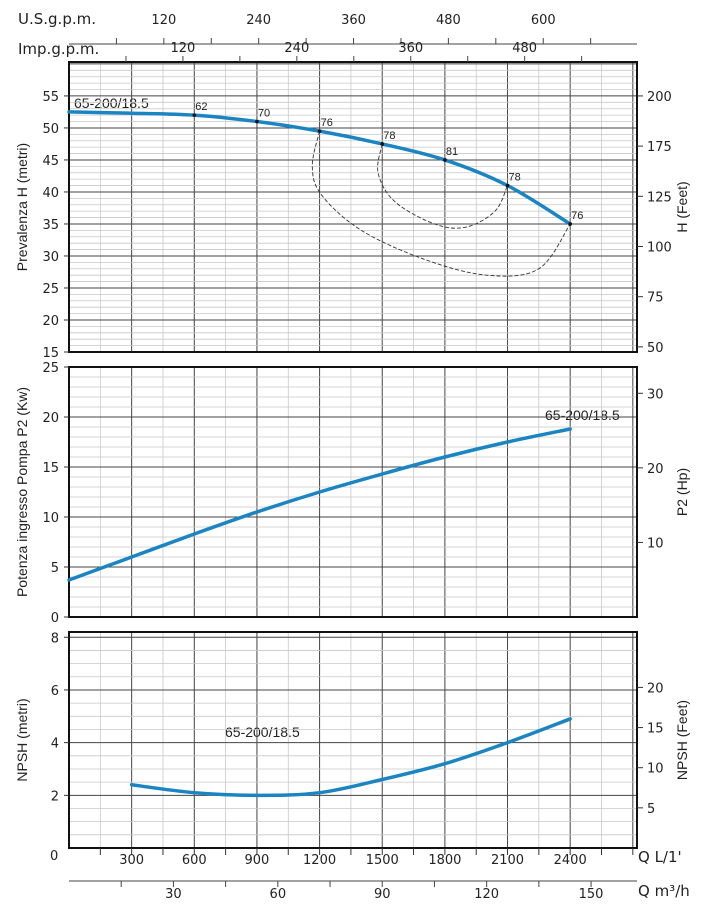 This screenshot has height=904, width=706. I want to click on imp-gpm-tick-label: 480, so click(524, 48).